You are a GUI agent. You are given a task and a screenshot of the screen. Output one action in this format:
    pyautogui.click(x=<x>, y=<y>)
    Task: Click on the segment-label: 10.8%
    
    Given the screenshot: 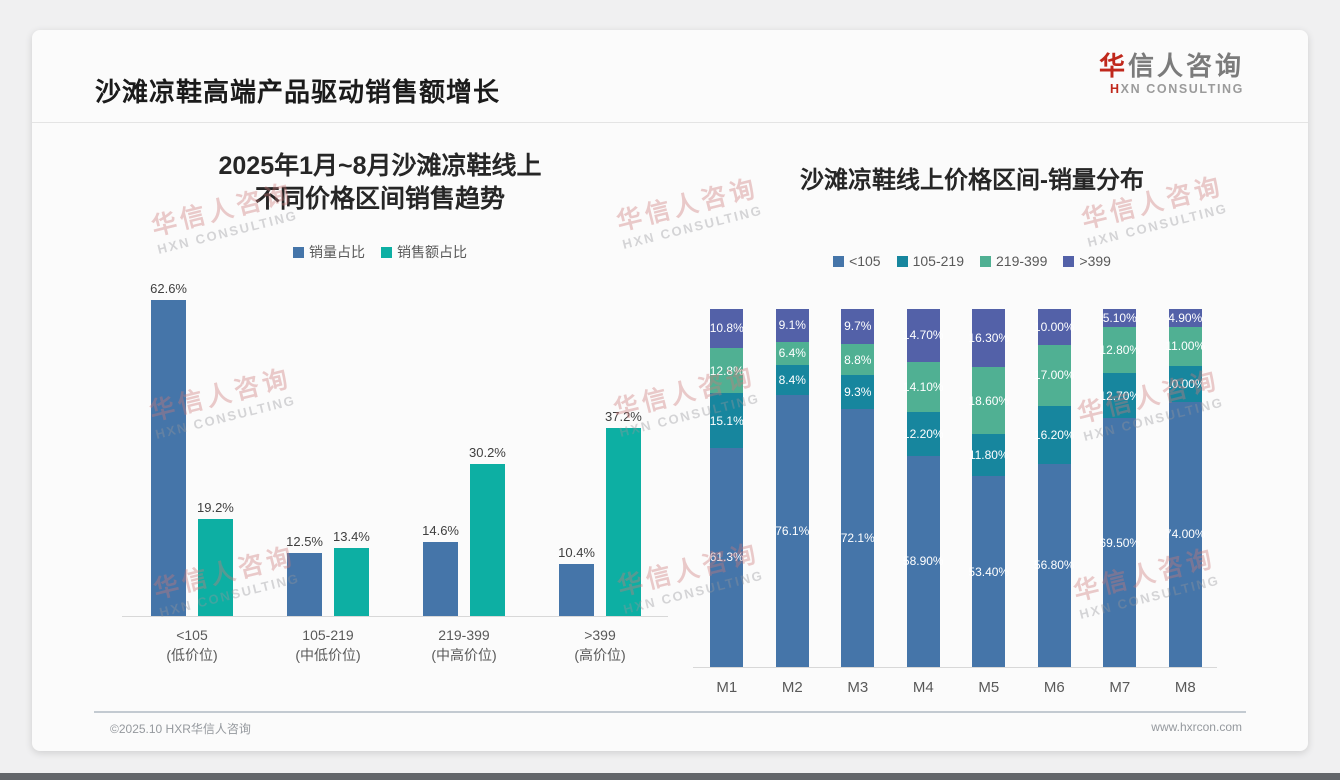 What is the action you would take?
    pyautogui.click(x=726, y=328)
    